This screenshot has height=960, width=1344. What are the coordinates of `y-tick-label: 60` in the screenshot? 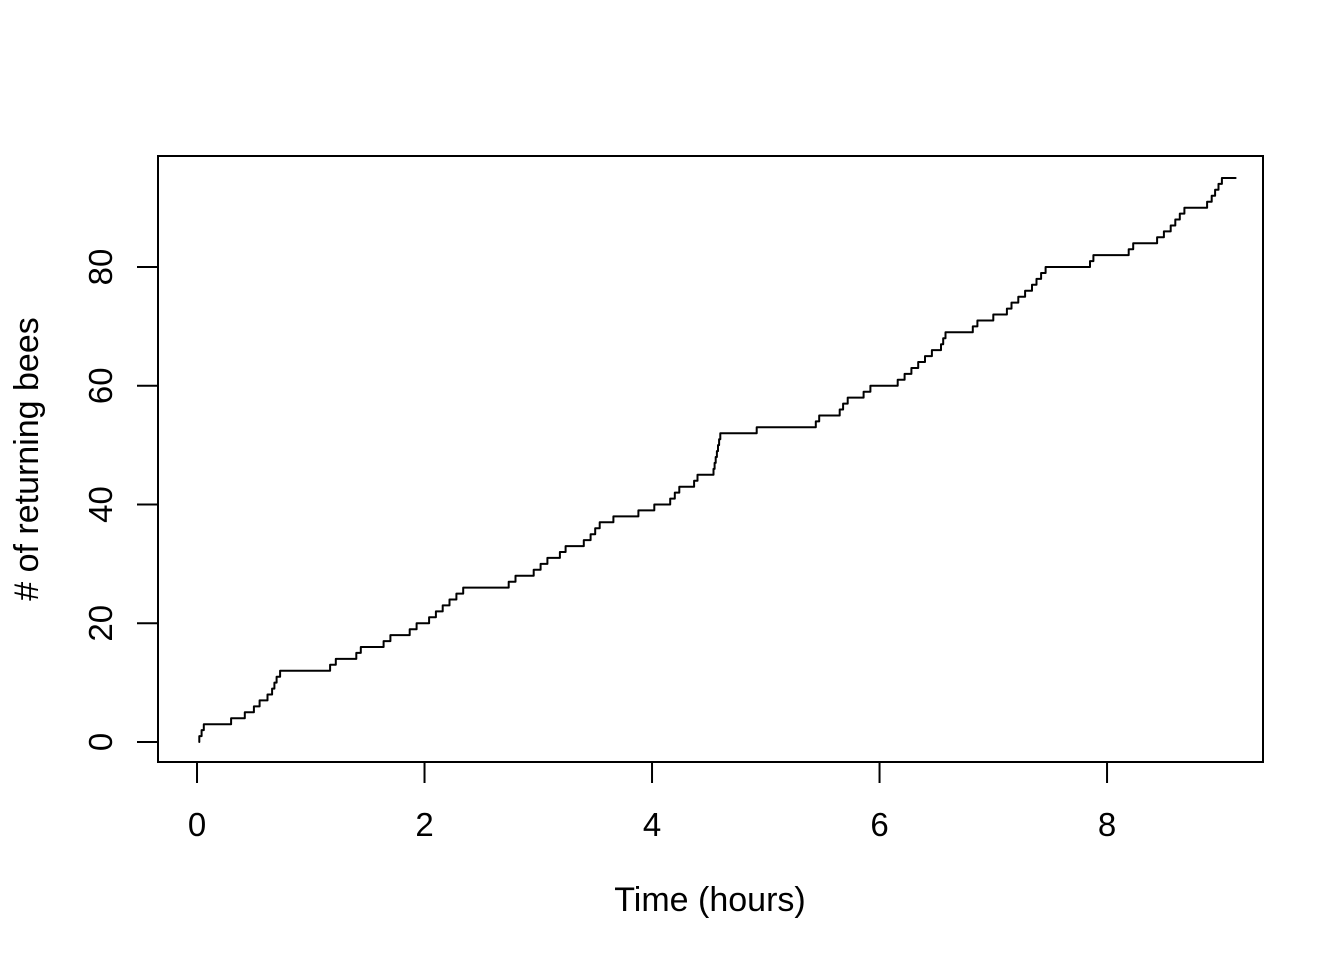 It's located at (100, 385).